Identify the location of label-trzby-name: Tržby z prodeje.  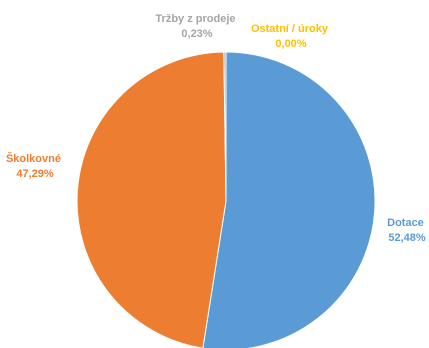
(195, 19).